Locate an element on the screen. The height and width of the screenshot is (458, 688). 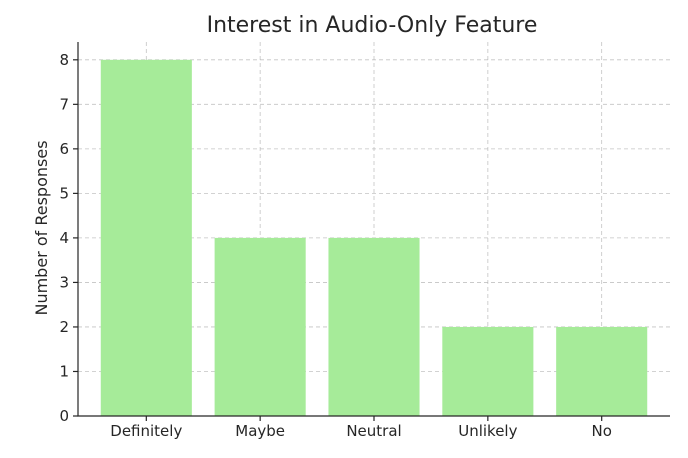
y-tick-label: 2 is located at coordinates (64, 327).